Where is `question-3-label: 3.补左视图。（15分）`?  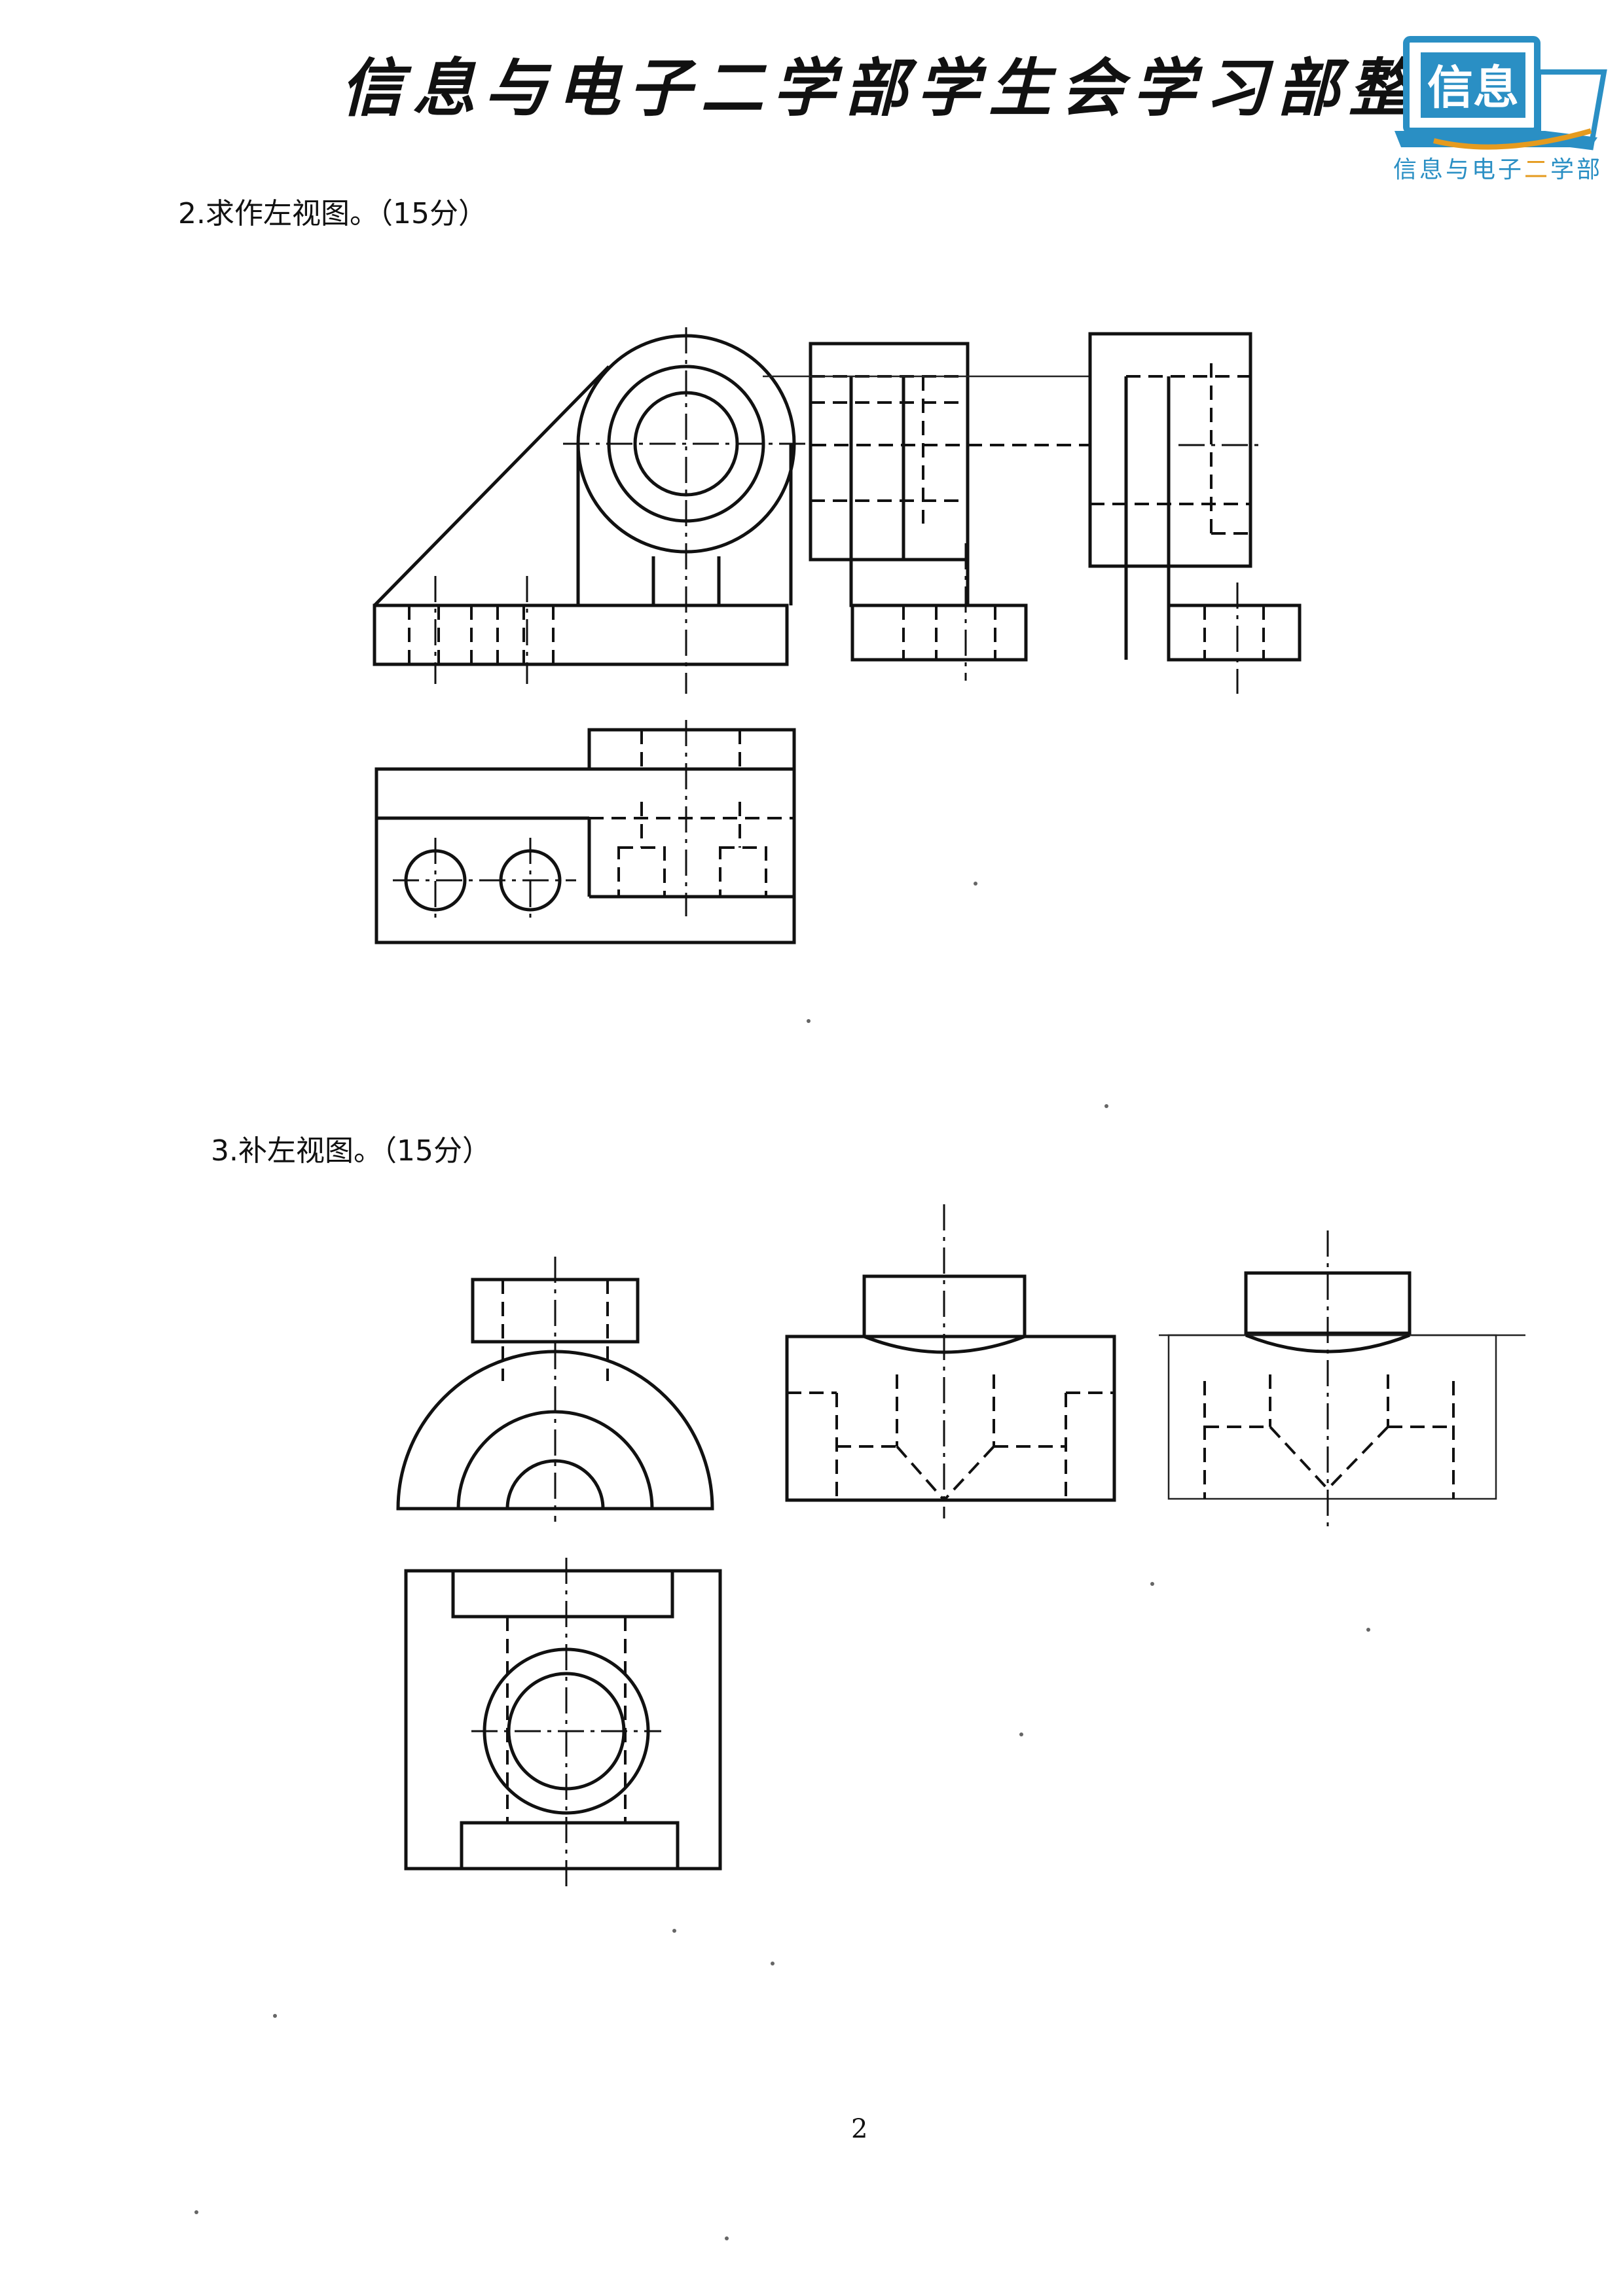 question-3-label: 3.补左视图。（15分） is located at coordinates (351, 1151).